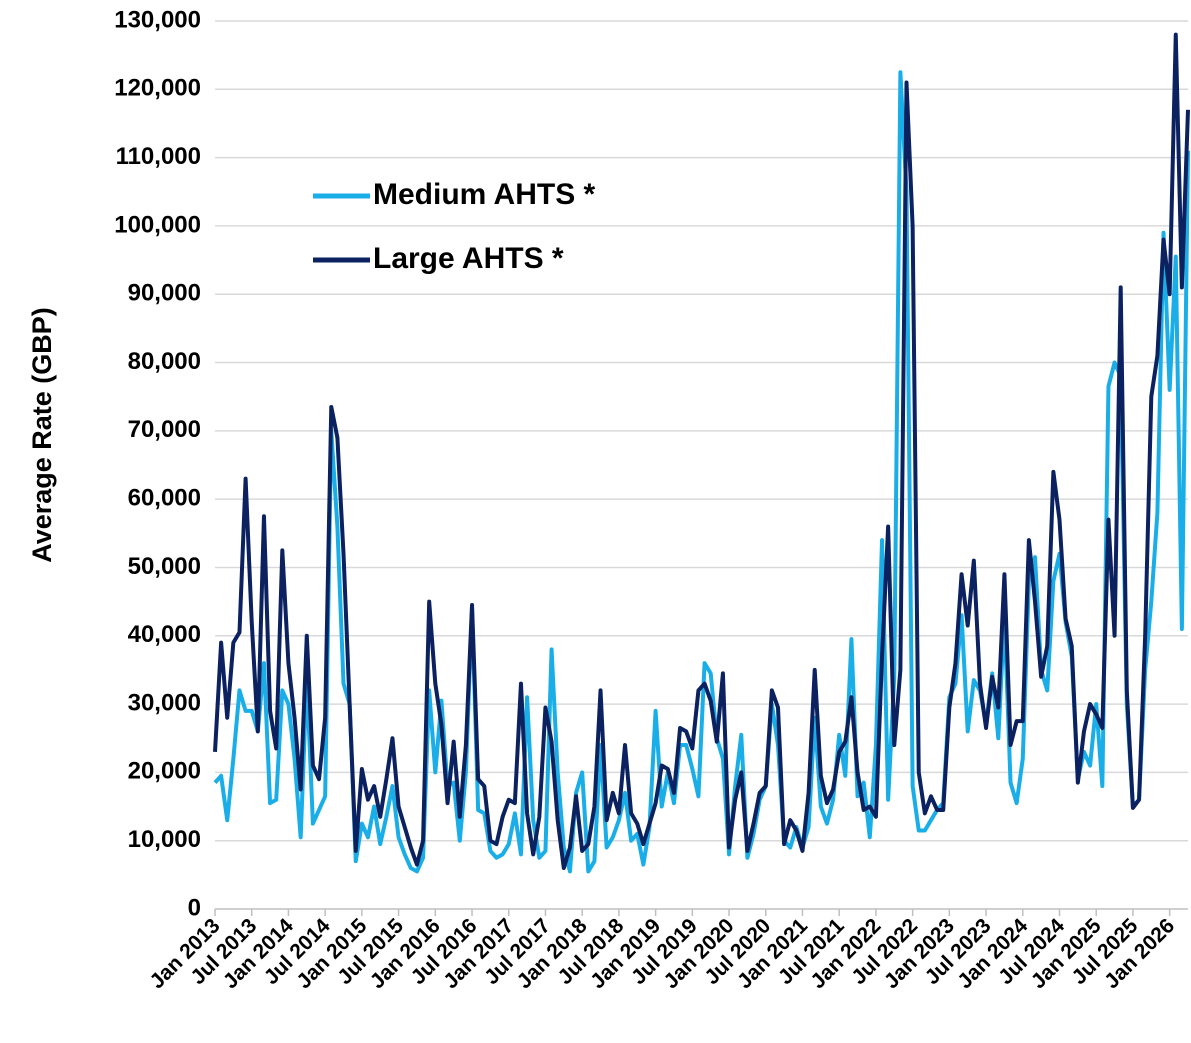 This screenshot has width=1191, height=1043. I want to click on y-tick-label: 20,000, so click(164, 771).